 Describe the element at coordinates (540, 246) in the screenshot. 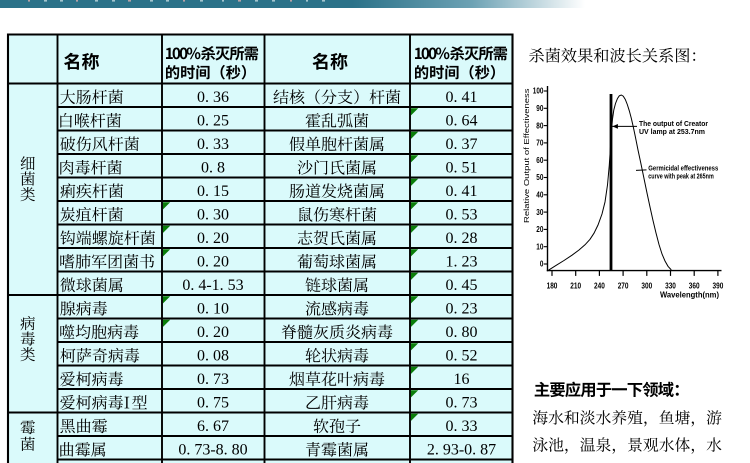

I see `svg-text: 10` at that location.